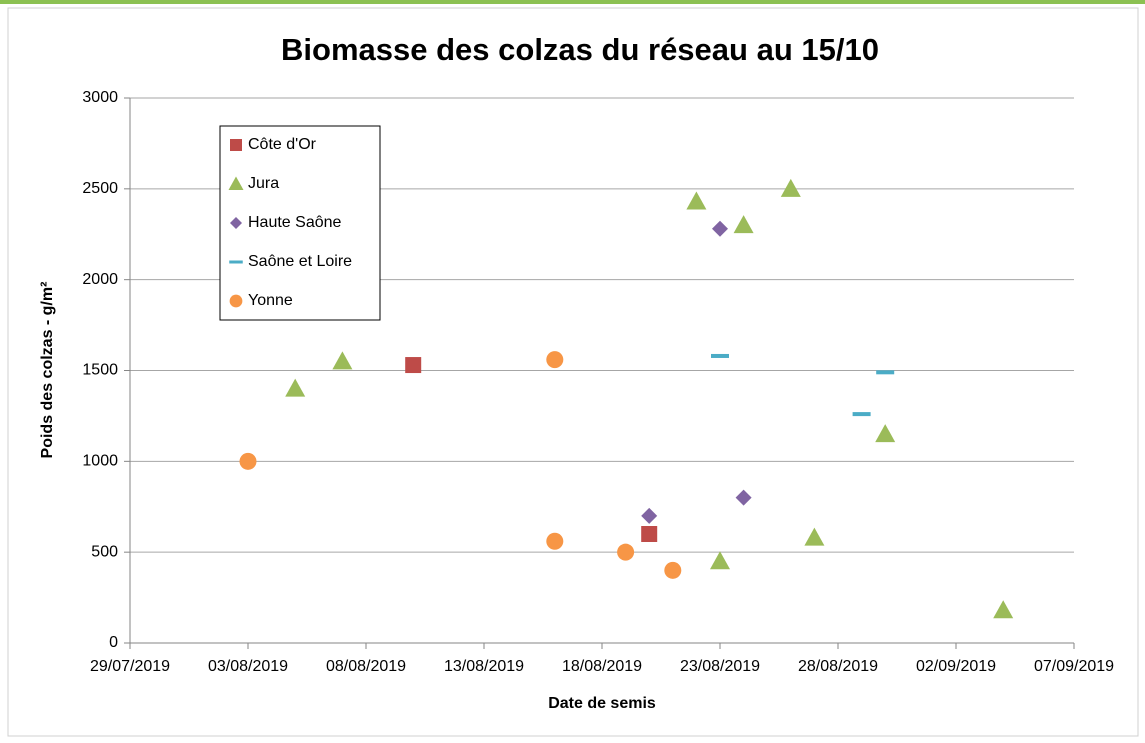 The image size is (1145, 743). Describe the element at coordinates (602, 703) in the screenshot. I see `x-axis-label: Date de semis` at that location.